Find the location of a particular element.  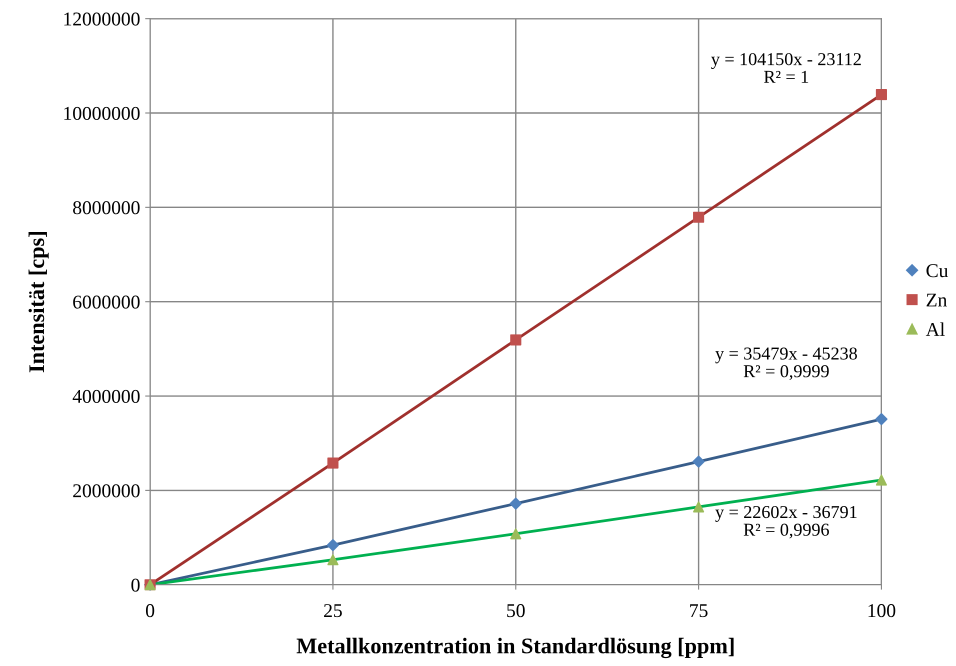

x-tick-label: 75 is located at coordinates (699, 611).